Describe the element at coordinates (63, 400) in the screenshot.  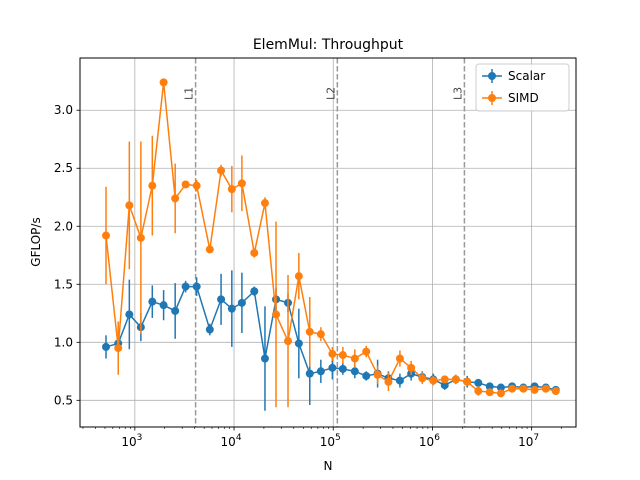
I see `y-tick-label: 0.5` at that location.